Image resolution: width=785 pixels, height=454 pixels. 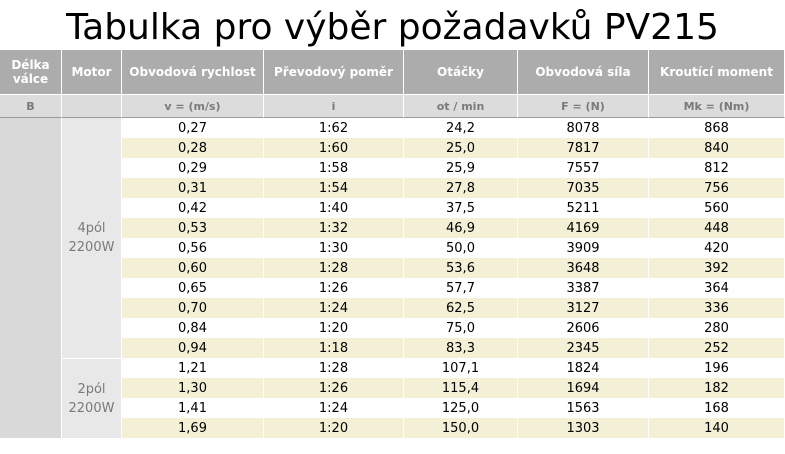 I want to click on table-row: 1,41 1:24 125,0 1563 168, so click(x=392, y=408).